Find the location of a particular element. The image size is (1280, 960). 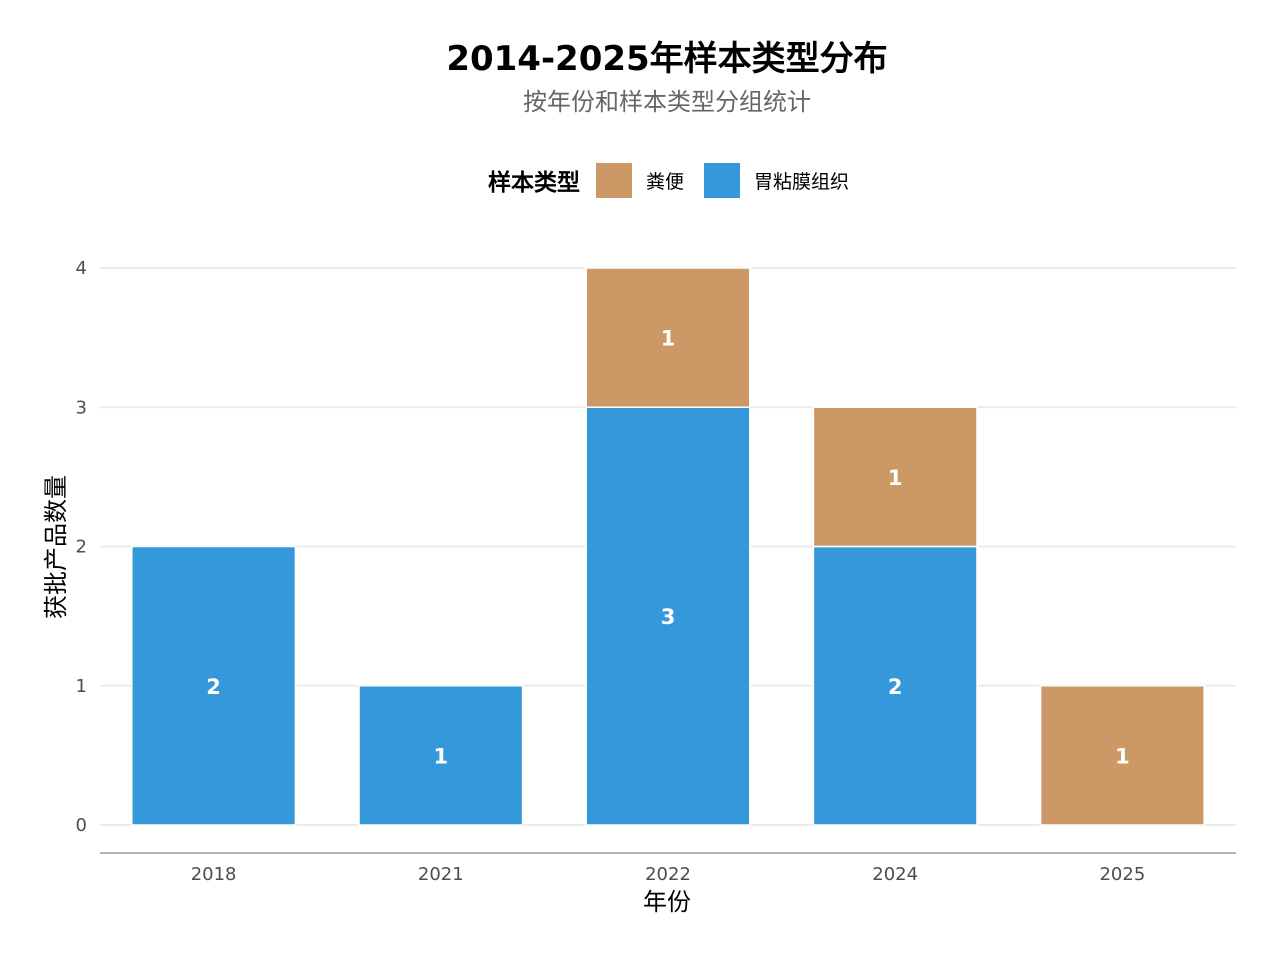

chart-subtitle: 按年份和样本类型分组统计 is located at coordinates (667, 102).